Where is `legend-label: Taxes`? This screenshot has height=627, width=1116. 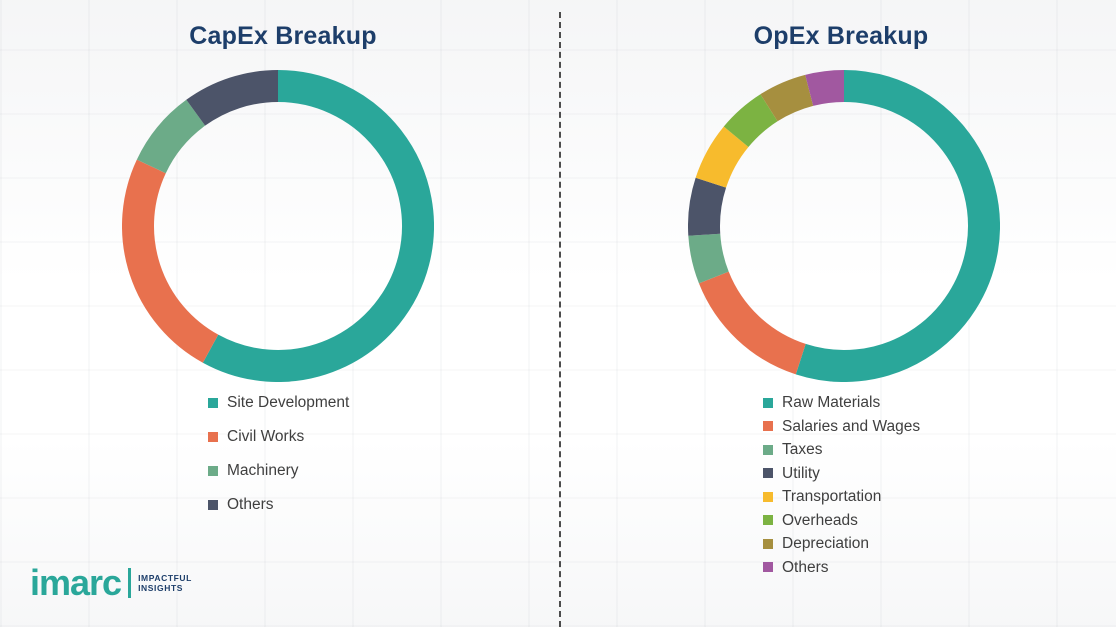
legend-label: Taxes is located at coordinates (802, 449).